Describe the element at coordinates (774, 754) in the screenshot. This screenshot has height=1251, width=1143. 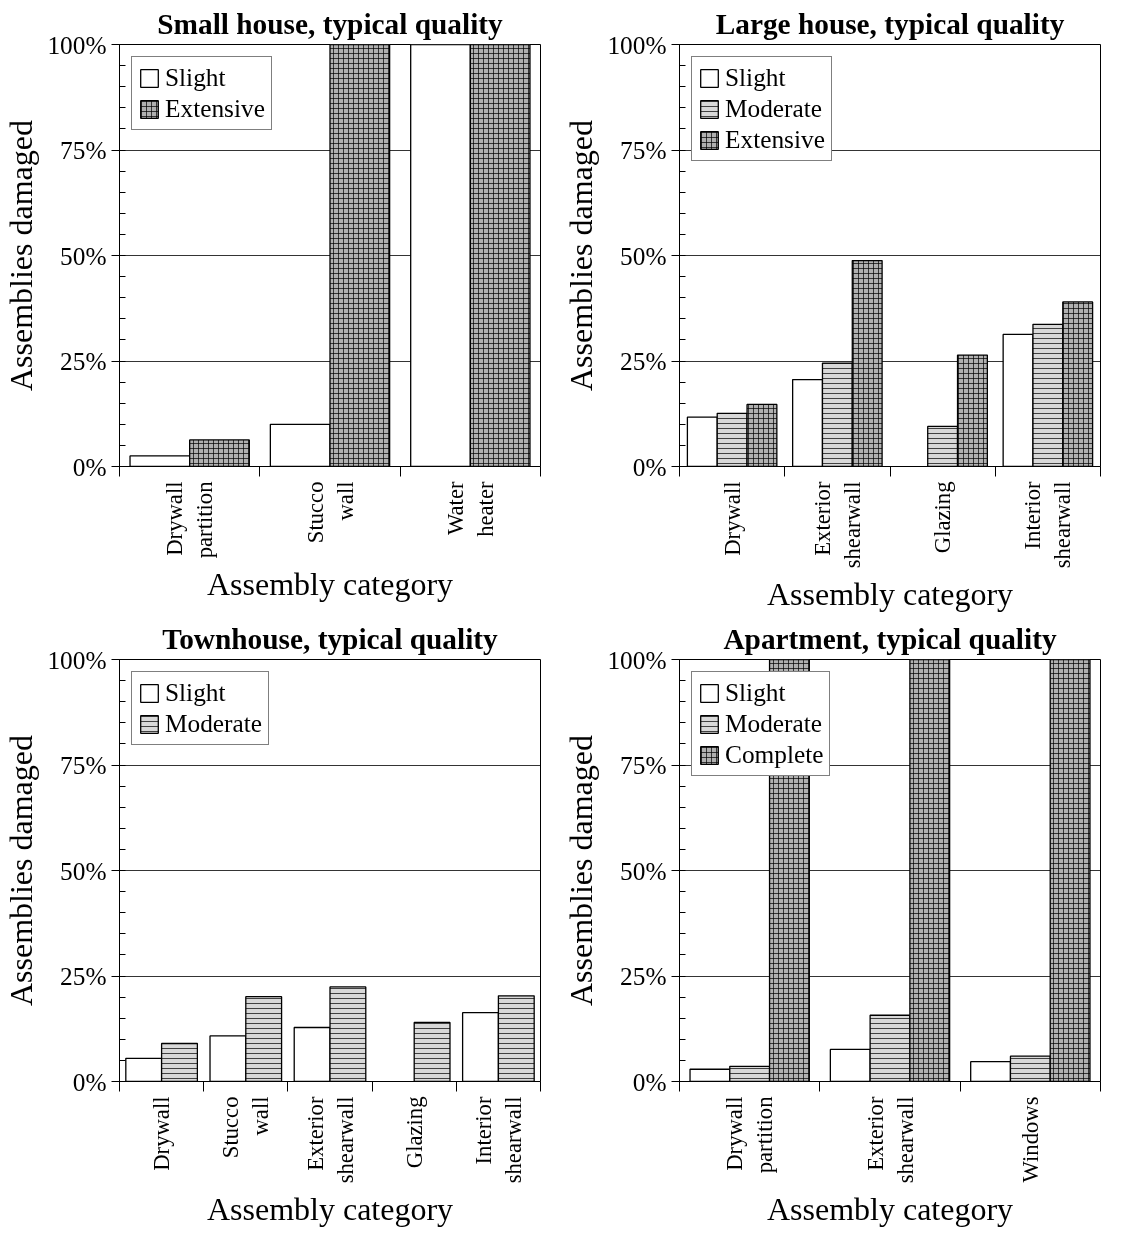
I see `legend-label: Complete` at that location.